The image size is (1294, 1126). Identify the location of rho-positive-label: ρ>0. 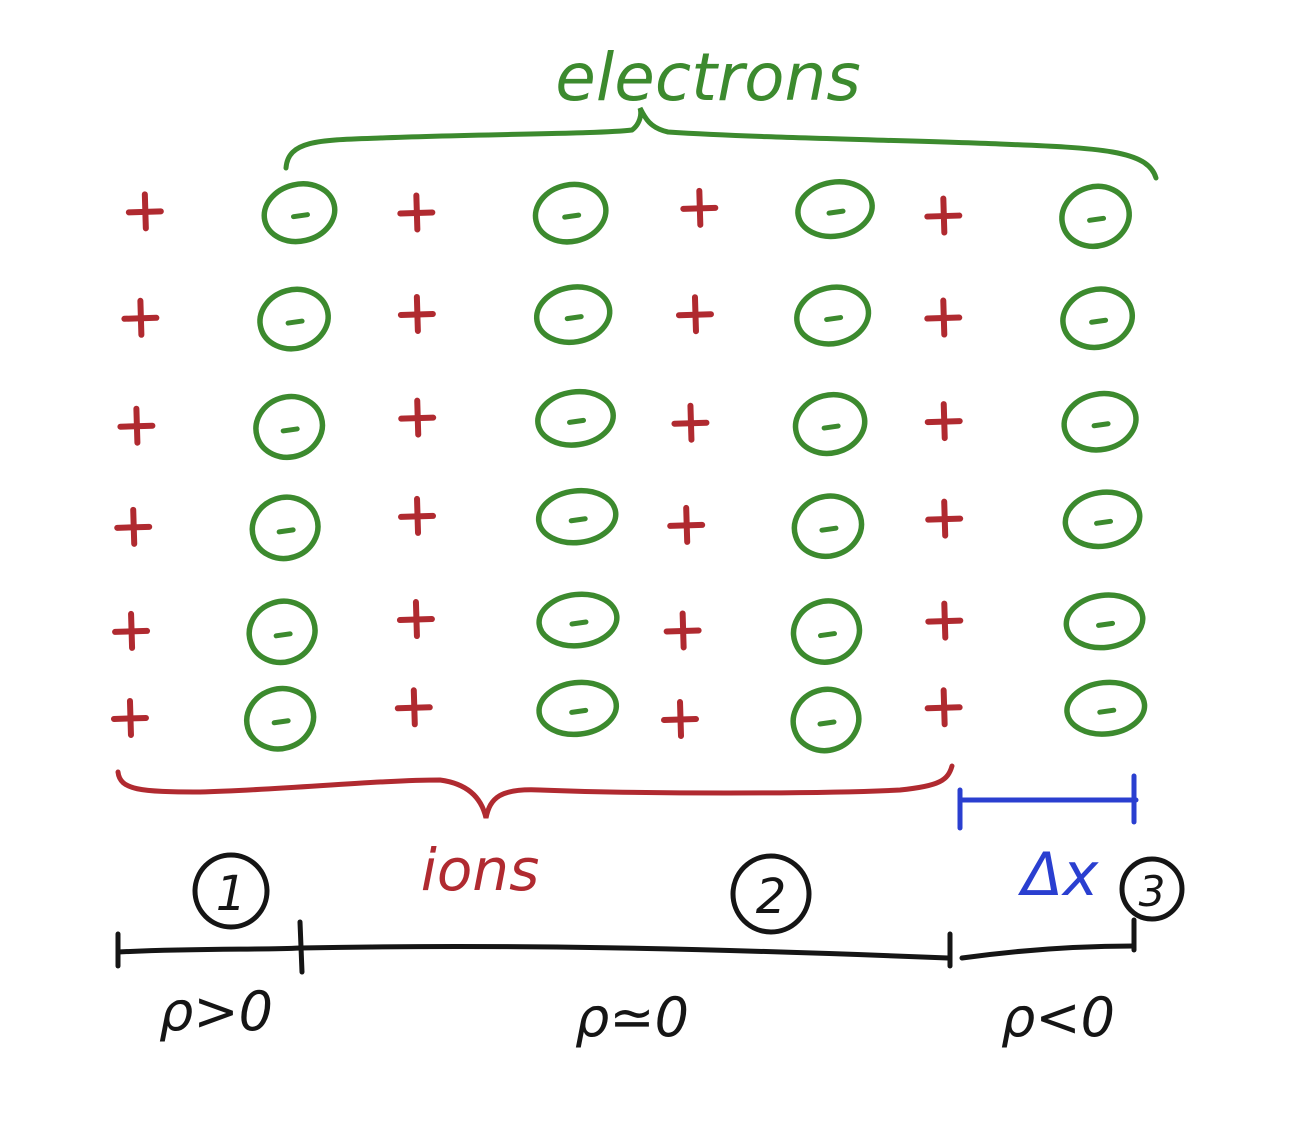
(216, 1011).